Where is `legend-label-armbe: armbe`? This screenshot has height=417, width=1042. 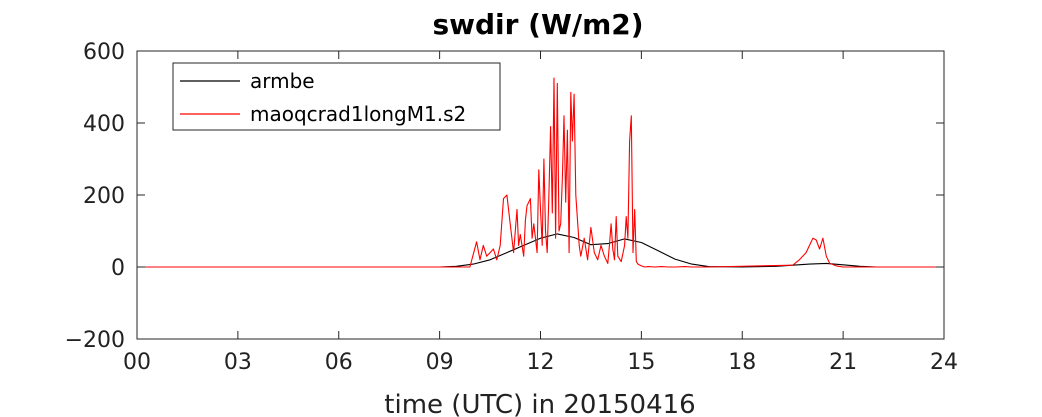
legend-label-armbe: armbe is located at coordinates (282, 81).